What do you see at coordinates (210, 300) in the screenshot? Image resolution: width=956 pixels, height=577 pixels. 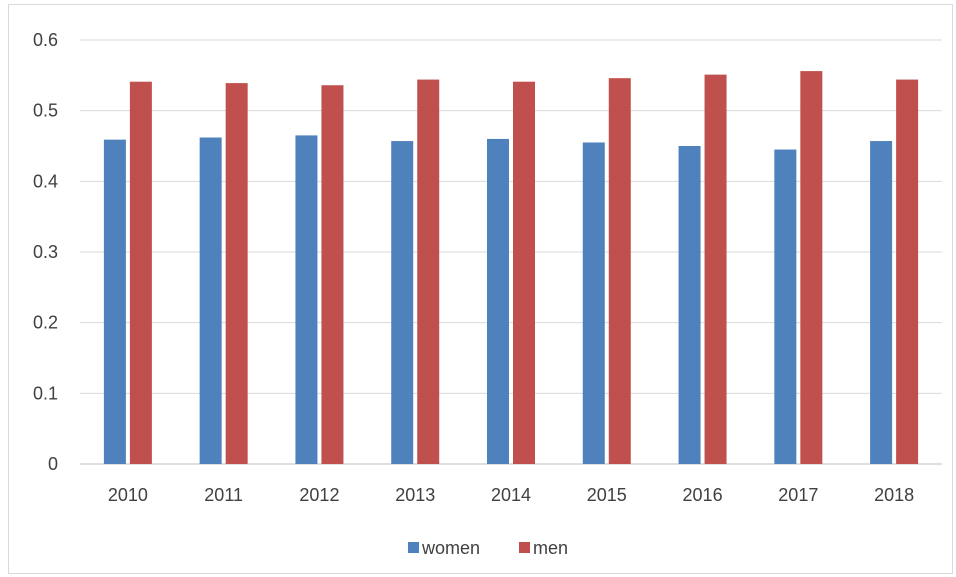 I see `bar-women-2011` at bounding box center [210, 300].